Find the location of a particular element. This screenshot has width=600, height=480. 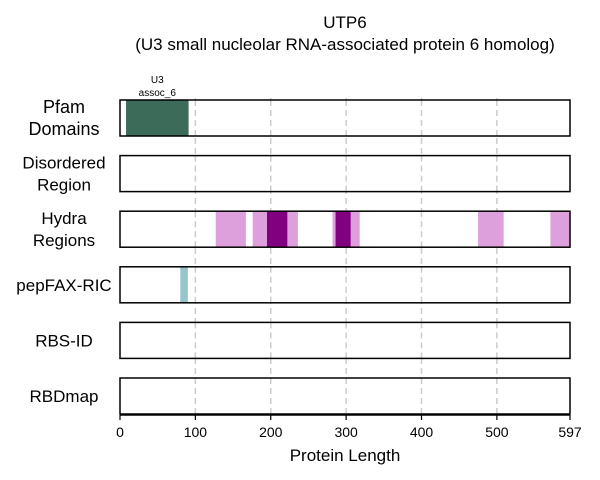

row-label: Region is located at coordinates (64, 185).